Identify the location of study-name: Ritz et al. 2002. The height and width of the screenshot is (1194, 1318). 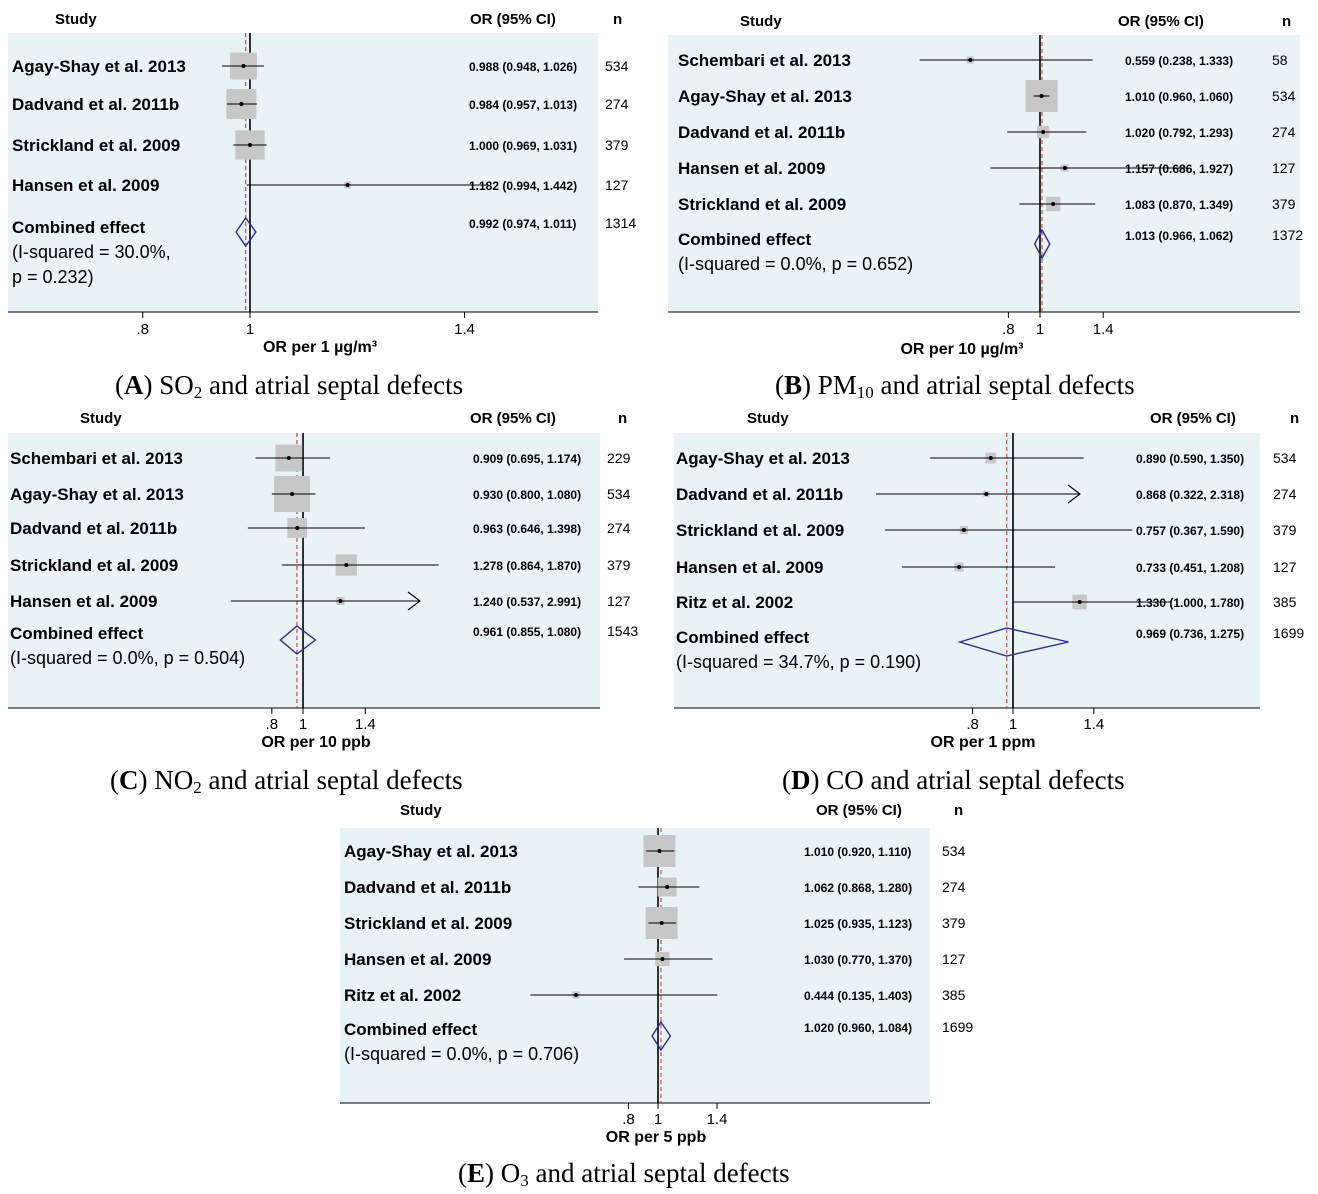
(734, 602).